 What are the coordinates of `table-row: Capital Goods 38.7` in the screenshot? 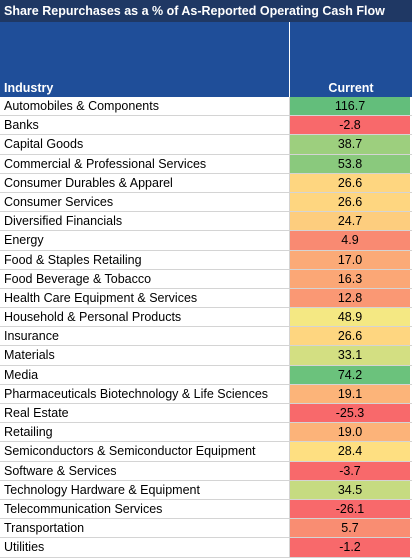 It's located at (206, 145).